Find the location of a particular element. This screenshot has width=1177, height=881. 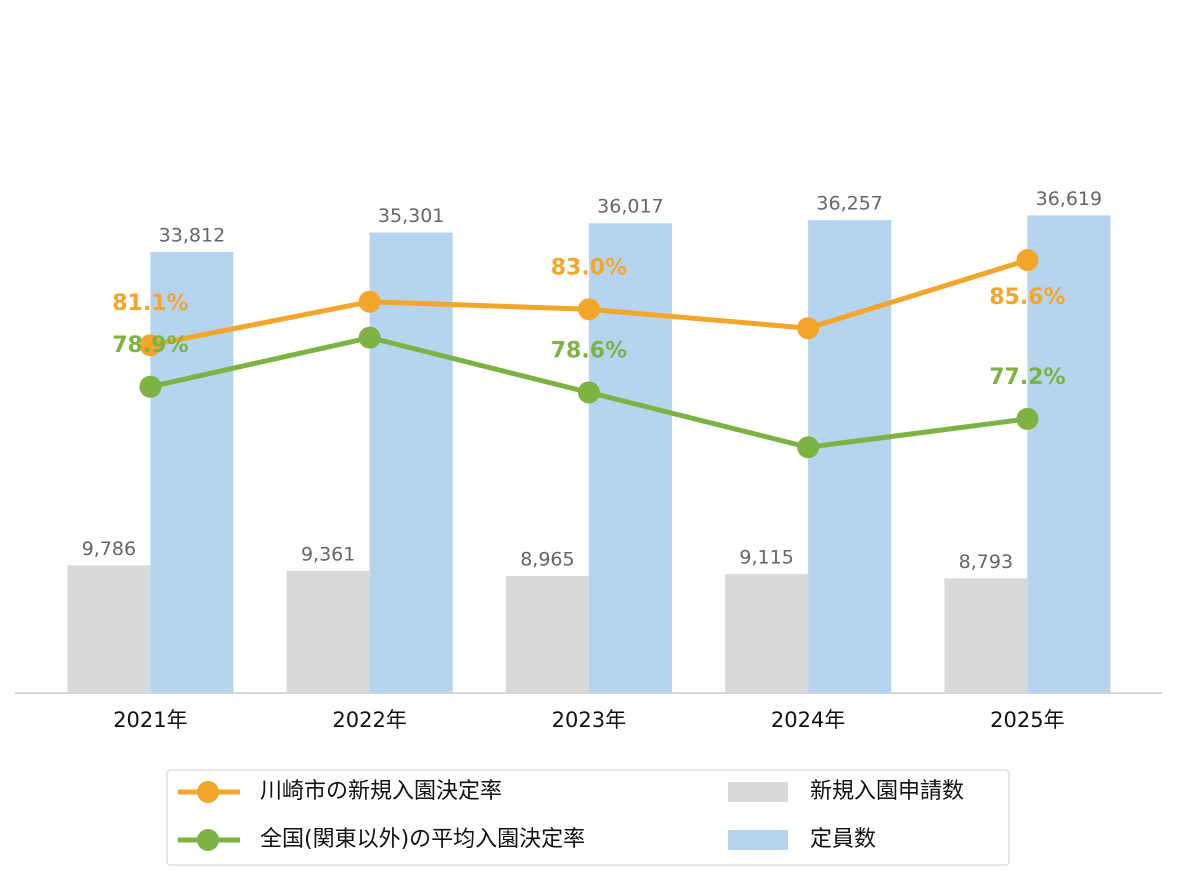

line-value-label: 78.6% is located at coordinates (589, 350).